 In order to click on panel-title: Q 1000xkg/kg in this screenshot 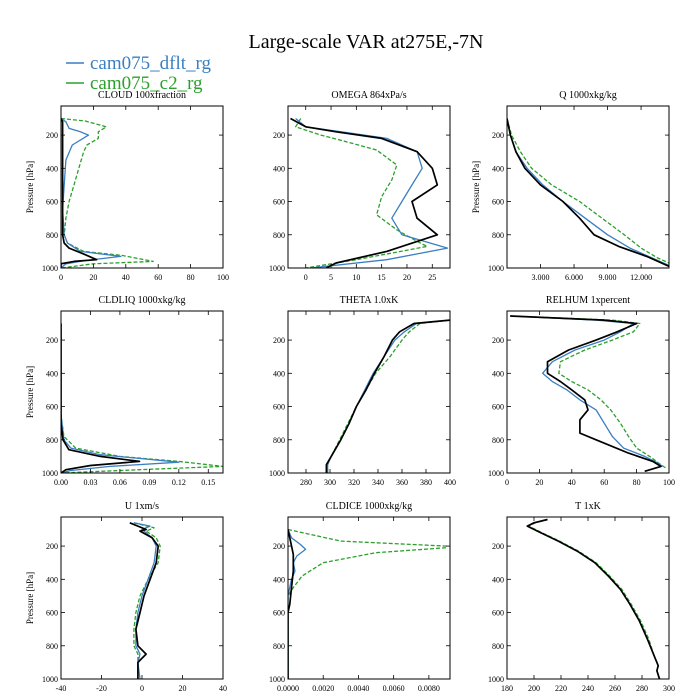, I will do `click(588, 95)`.